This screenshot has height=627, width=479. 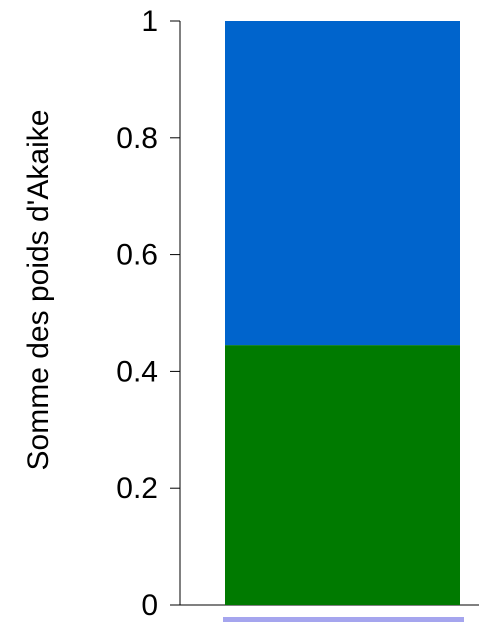 I want to click on y-tick-label: 0.8, so click(x=137, y=138).